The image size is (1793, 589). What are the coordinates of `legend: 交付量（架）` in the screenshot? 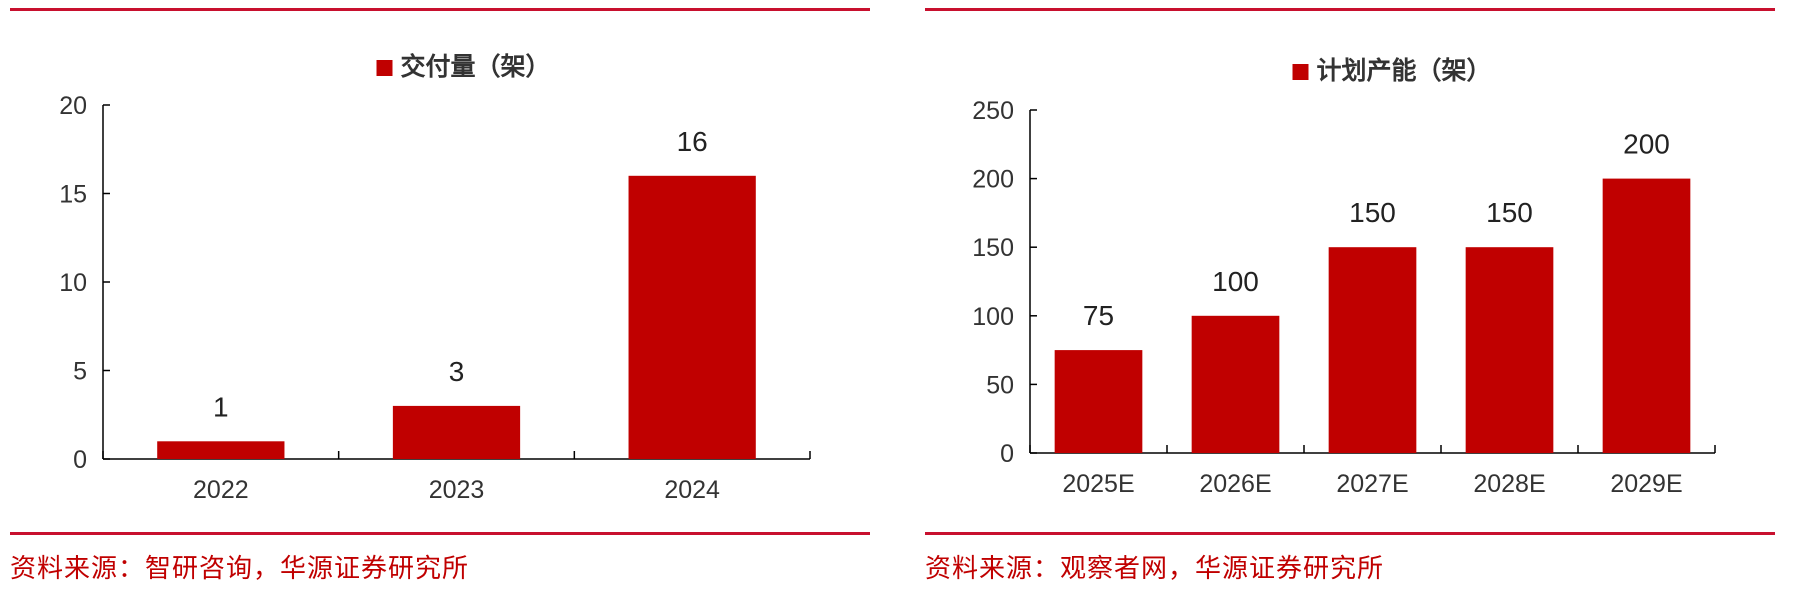 It's located at (463, 66).